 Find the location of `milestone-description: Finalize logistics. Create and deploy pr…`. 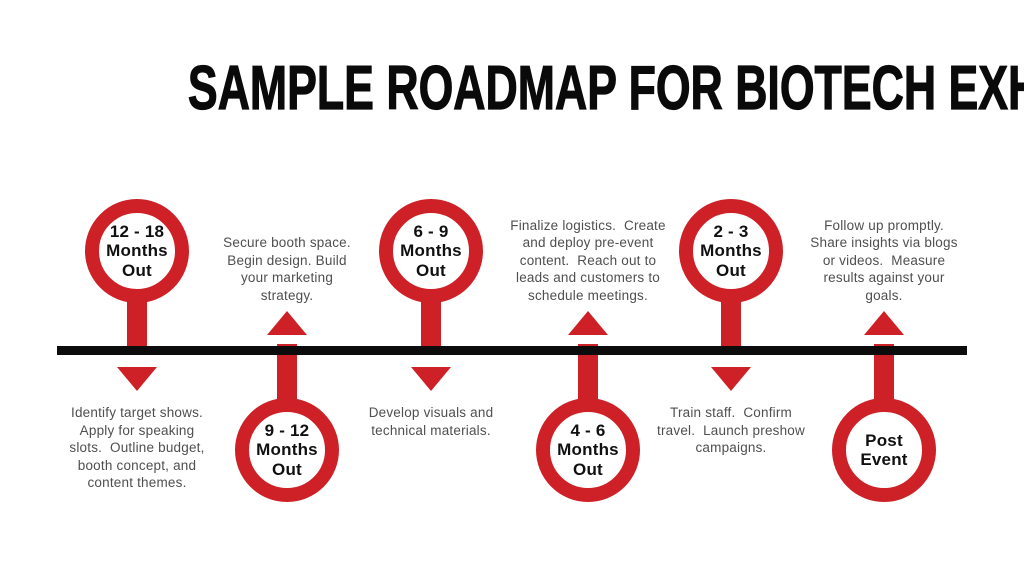

milestone-description: Finalize logistics. Create and deploy pr… is located at coordinates (588, 260).